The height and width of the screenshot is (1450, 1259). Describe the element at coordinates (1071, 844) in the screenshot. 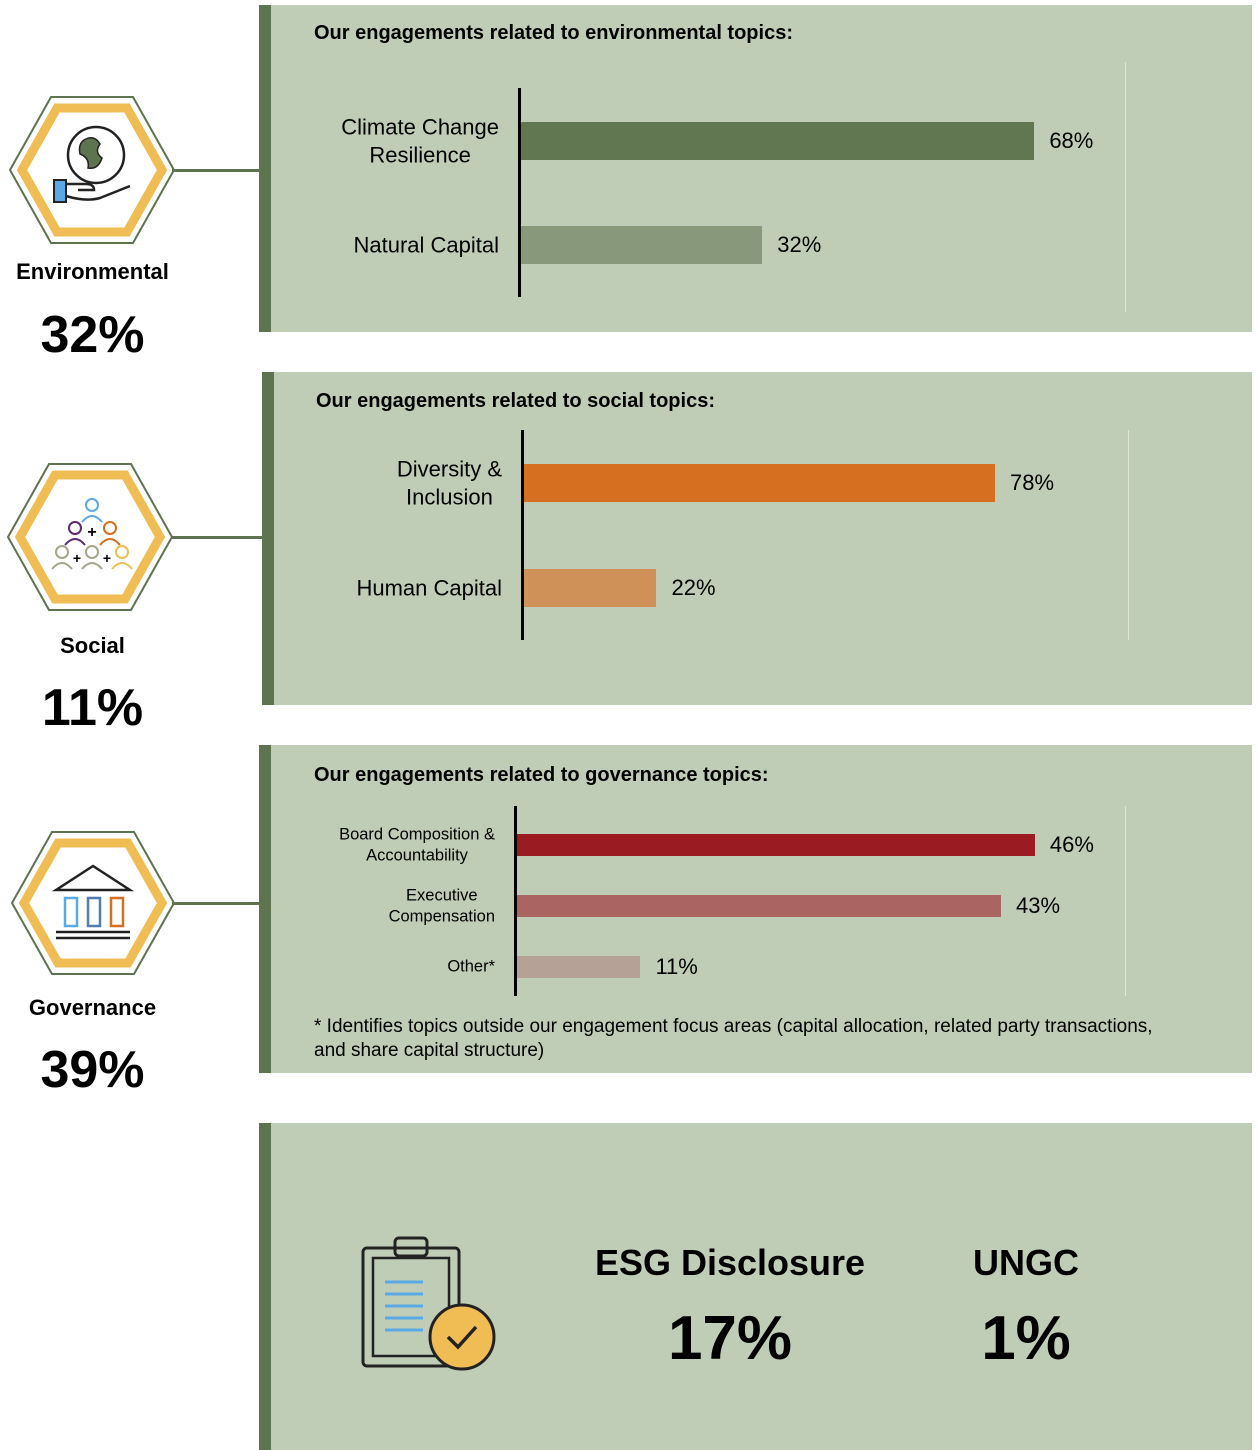

I see `value-label: 46%` at that location.